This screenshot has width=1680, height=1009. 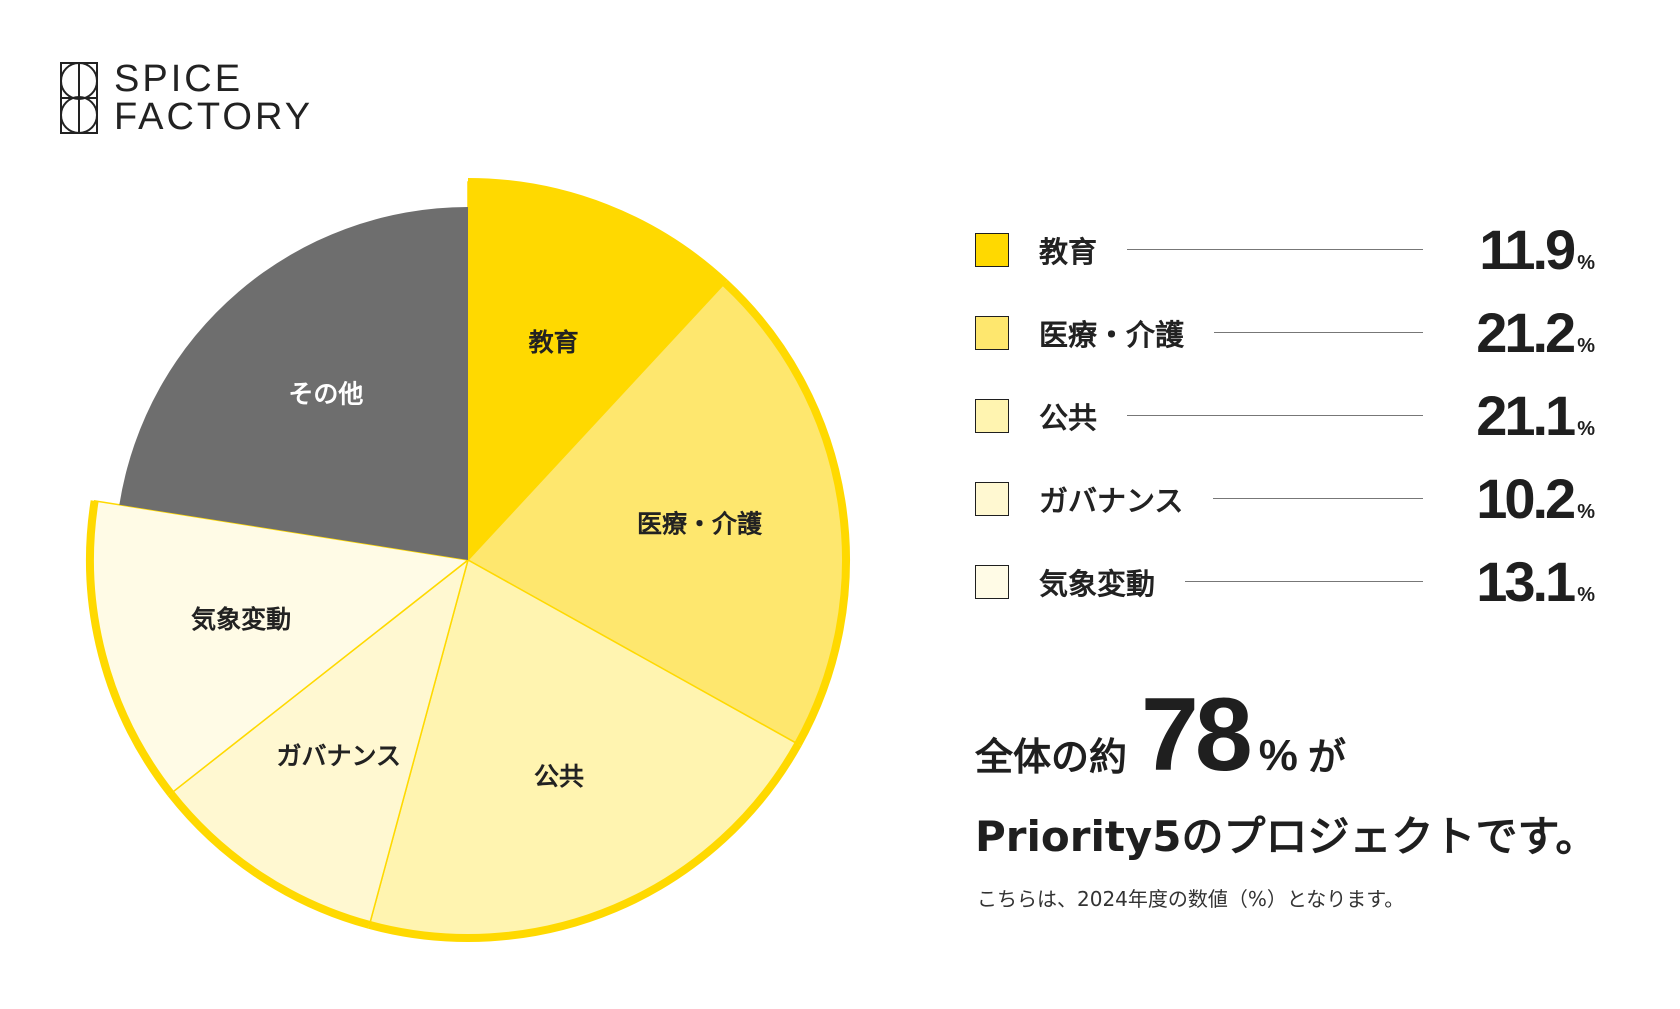 I want to click on summary-number: 78, so click(x=1197, y=735).